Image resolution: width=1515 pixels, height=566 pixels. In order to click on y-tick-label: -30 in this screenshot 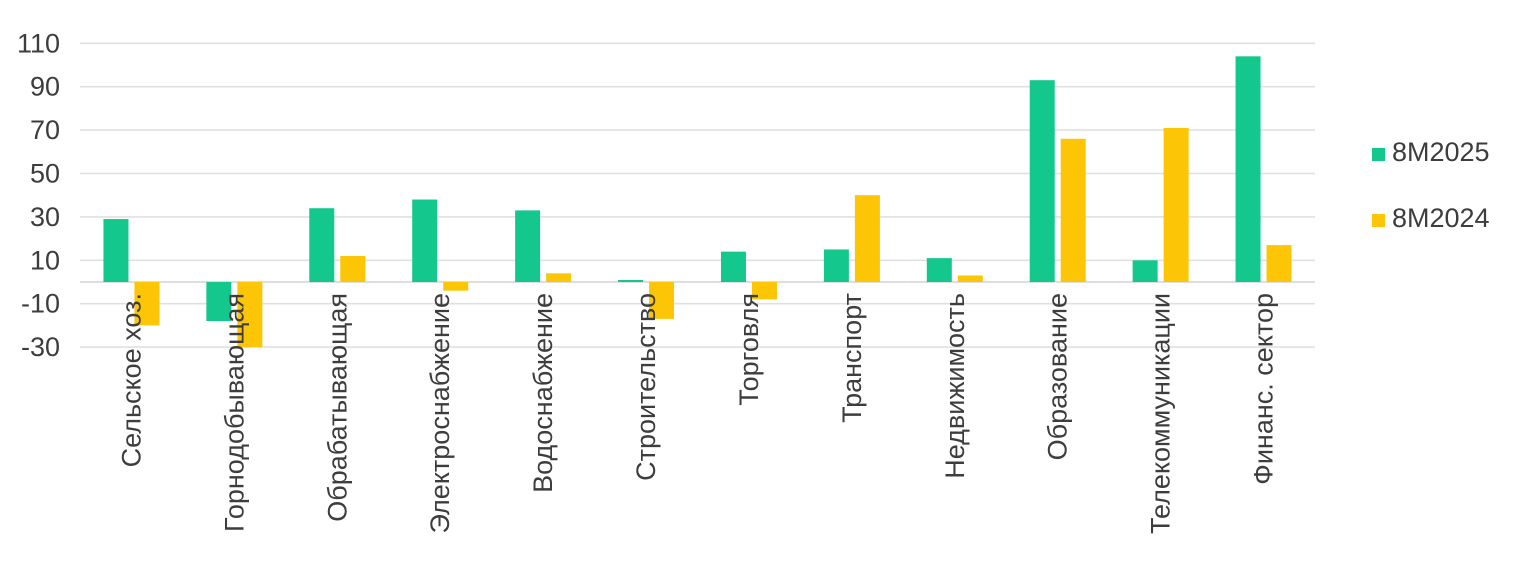, I will do `click(40, 347)`.